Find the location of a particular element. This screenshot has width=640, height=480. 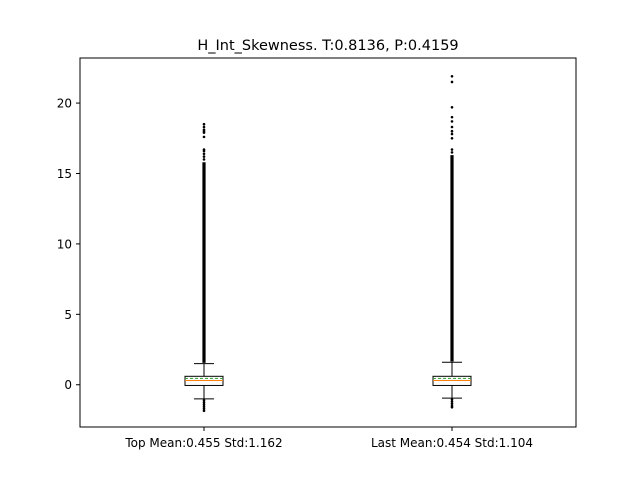

chart-title: H_Int_Skewness. T:0.8136, P:0.4159 is located at coordinates (327, 46).